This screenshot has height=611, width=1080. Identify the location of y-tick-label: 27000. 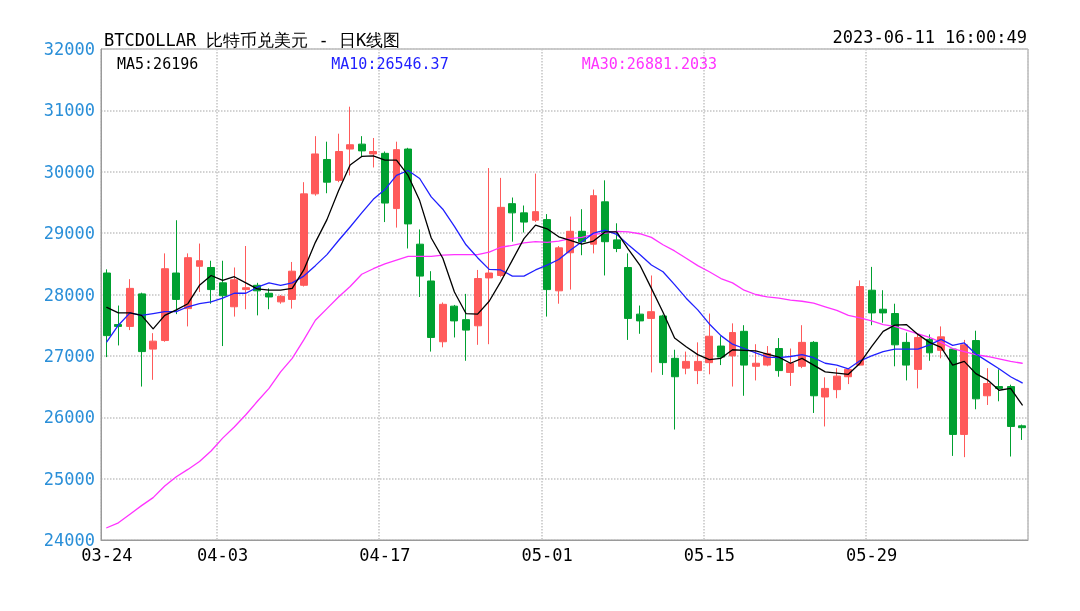
(69, 355).